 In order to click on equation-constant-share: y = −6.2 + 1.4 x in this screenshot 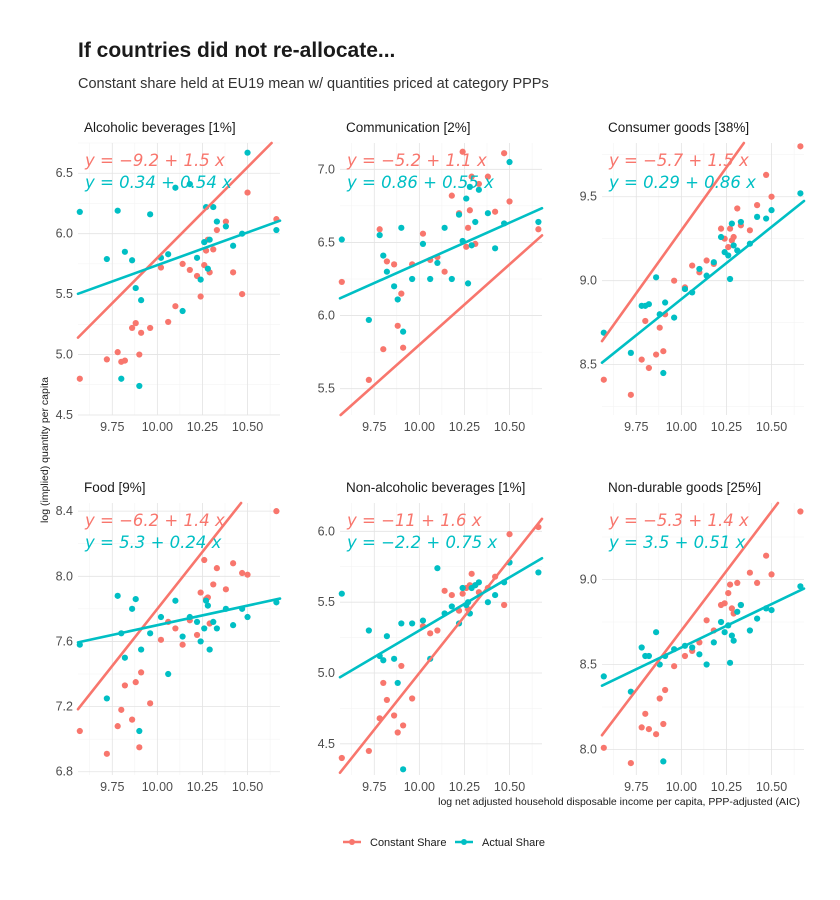, I will do `click(154, 520)`.